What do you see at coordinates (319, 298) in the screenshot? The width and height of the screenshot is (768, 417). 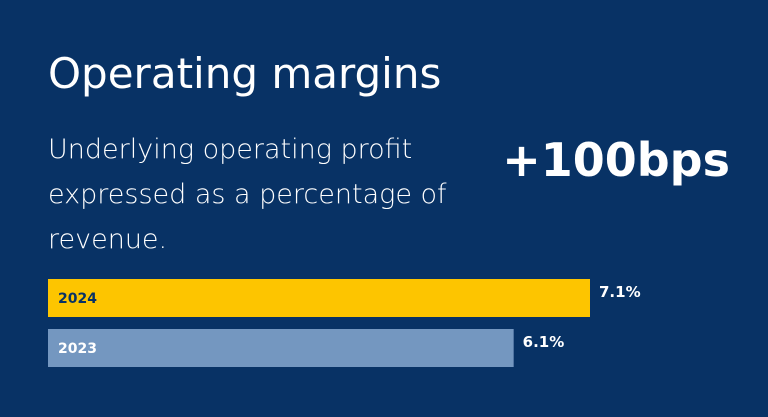 I see `bar-2024` at bounding box center [319, 298].